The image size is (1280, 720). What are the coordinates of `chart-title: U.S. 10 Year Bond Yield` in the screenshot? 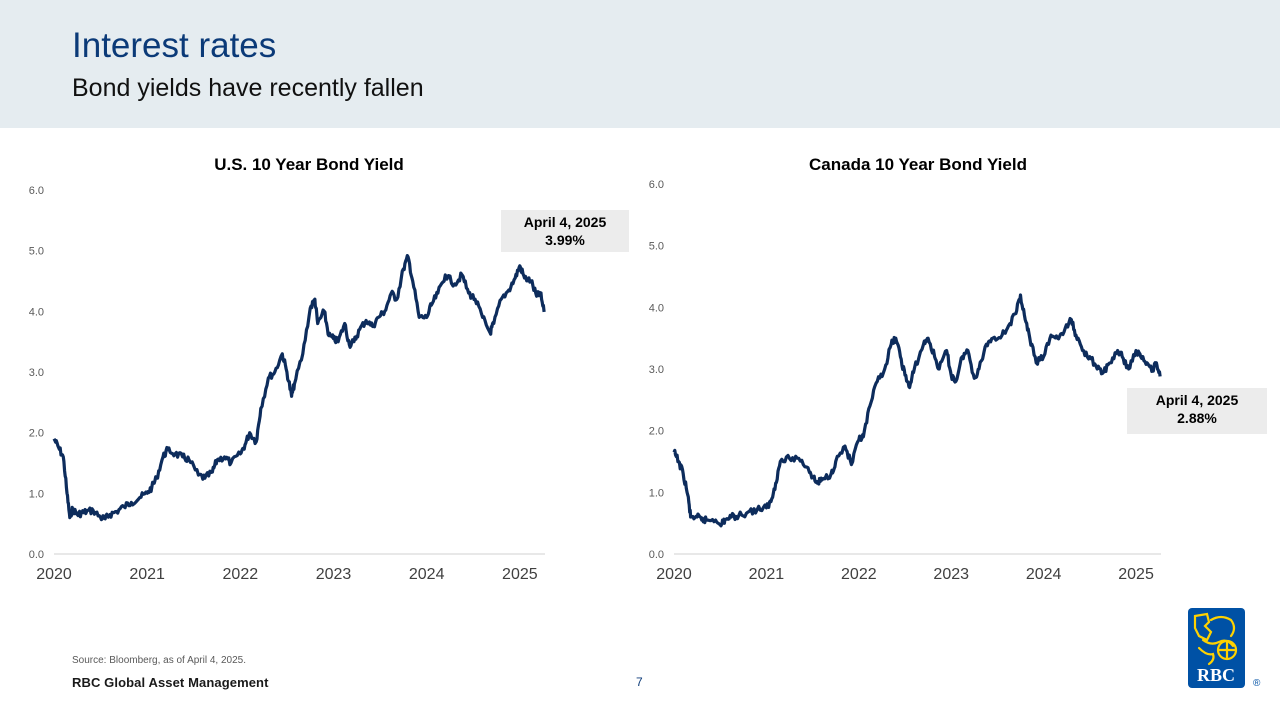 It's located at (309, 164).